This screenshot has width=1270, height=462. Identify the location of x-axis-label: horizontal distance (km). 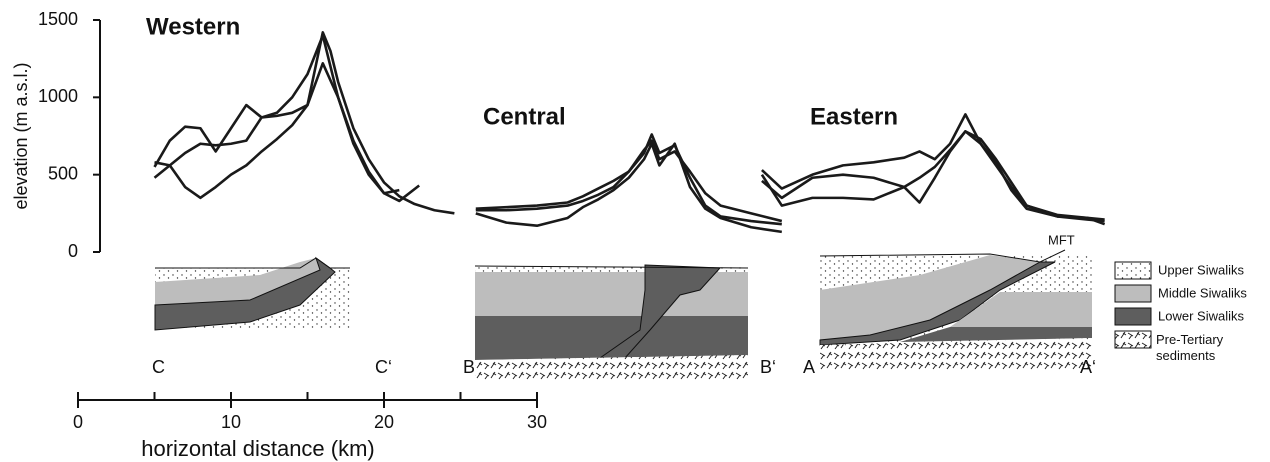
(258, 448).